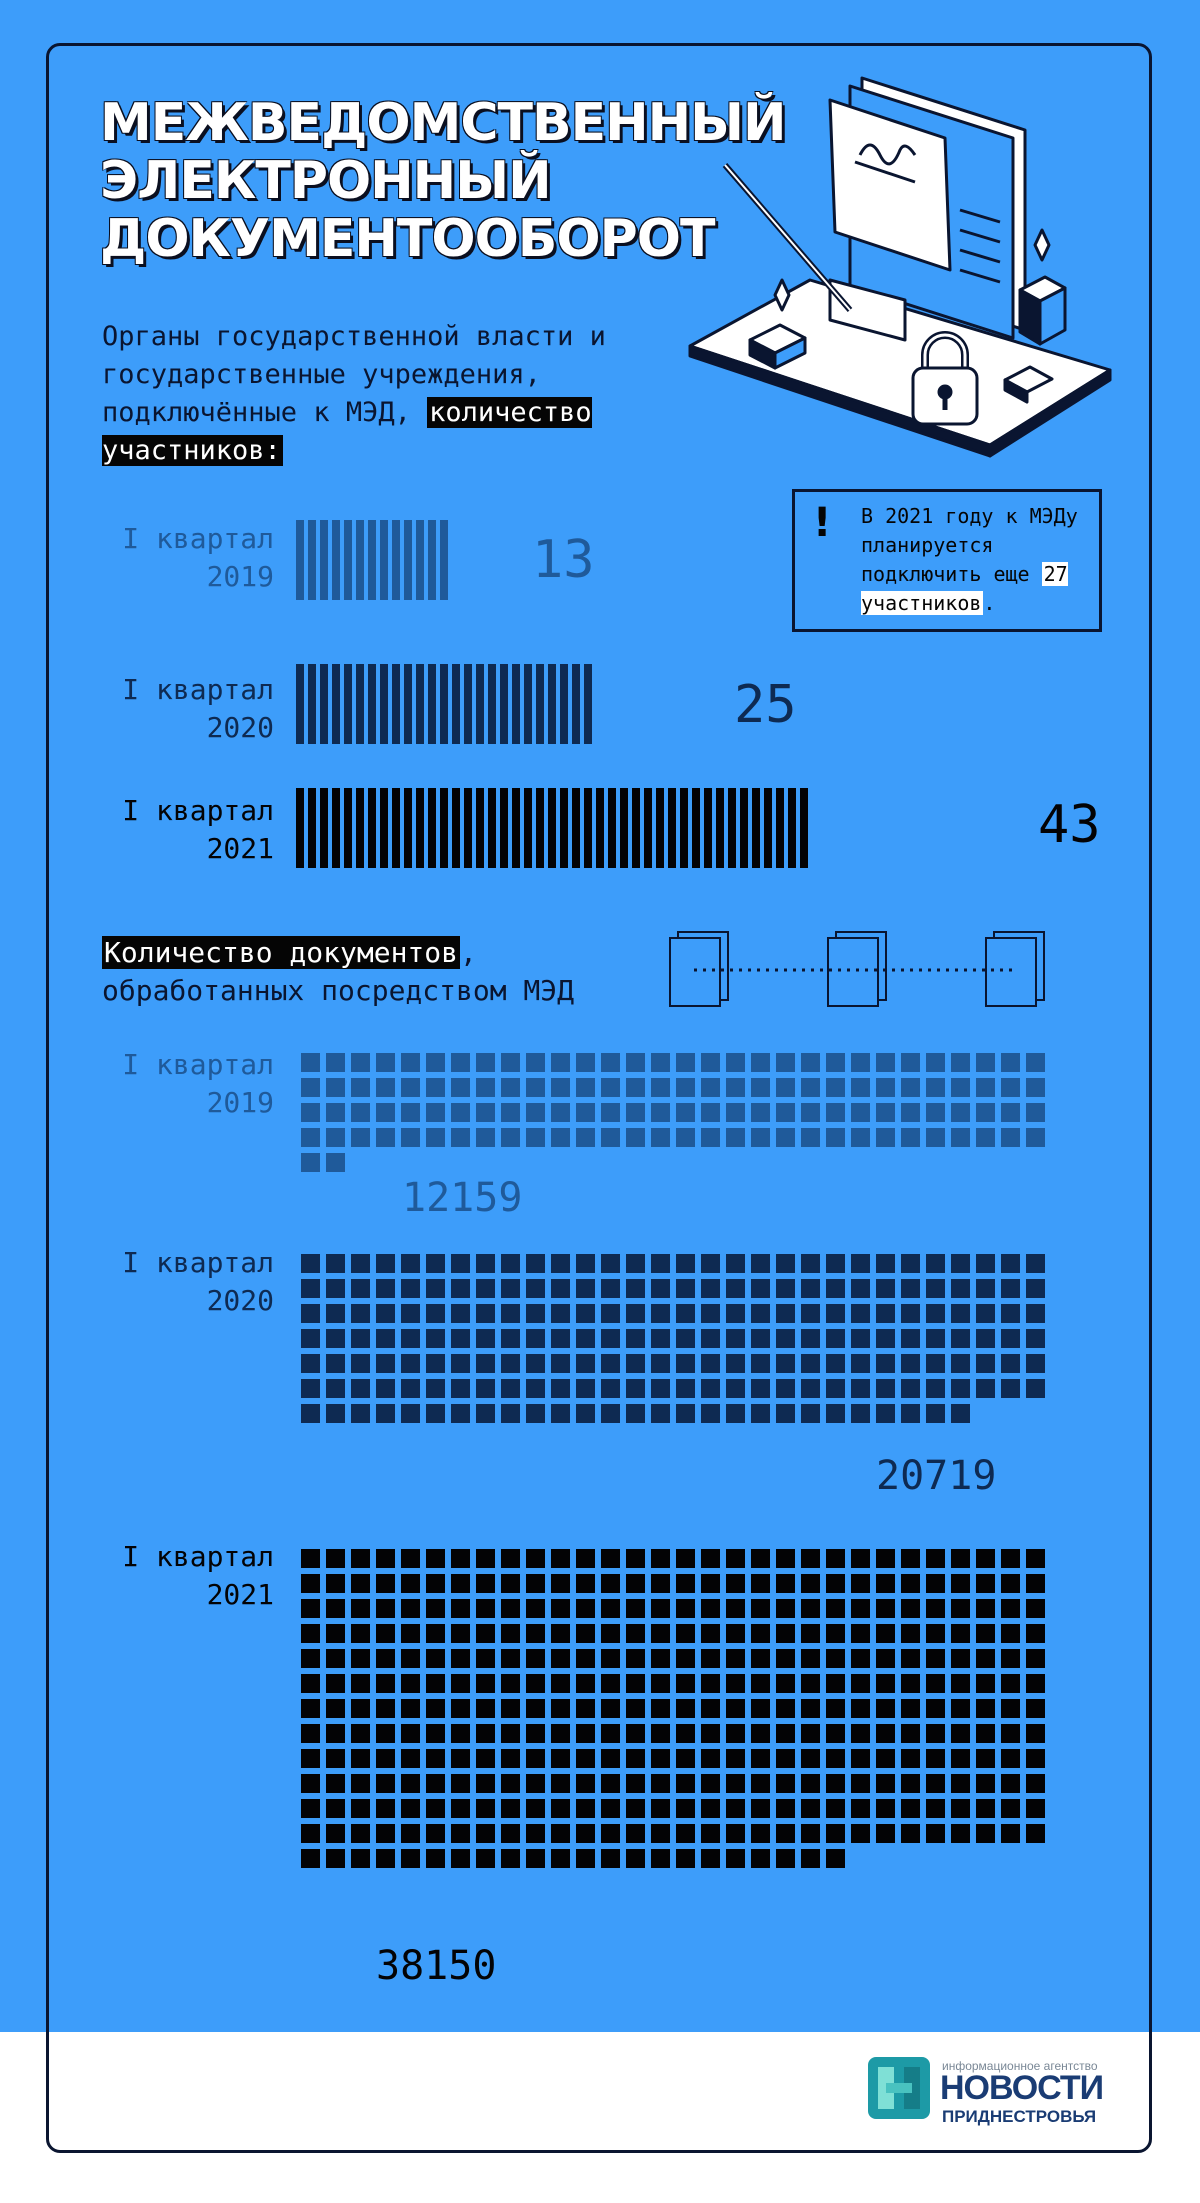 The height and width of the screenshot is (2203, 1200). What do you see at coordinates (462, 1198) in the screenshot?
I see `docs-value-2019: 12159` at bounding box center [462, 1198].